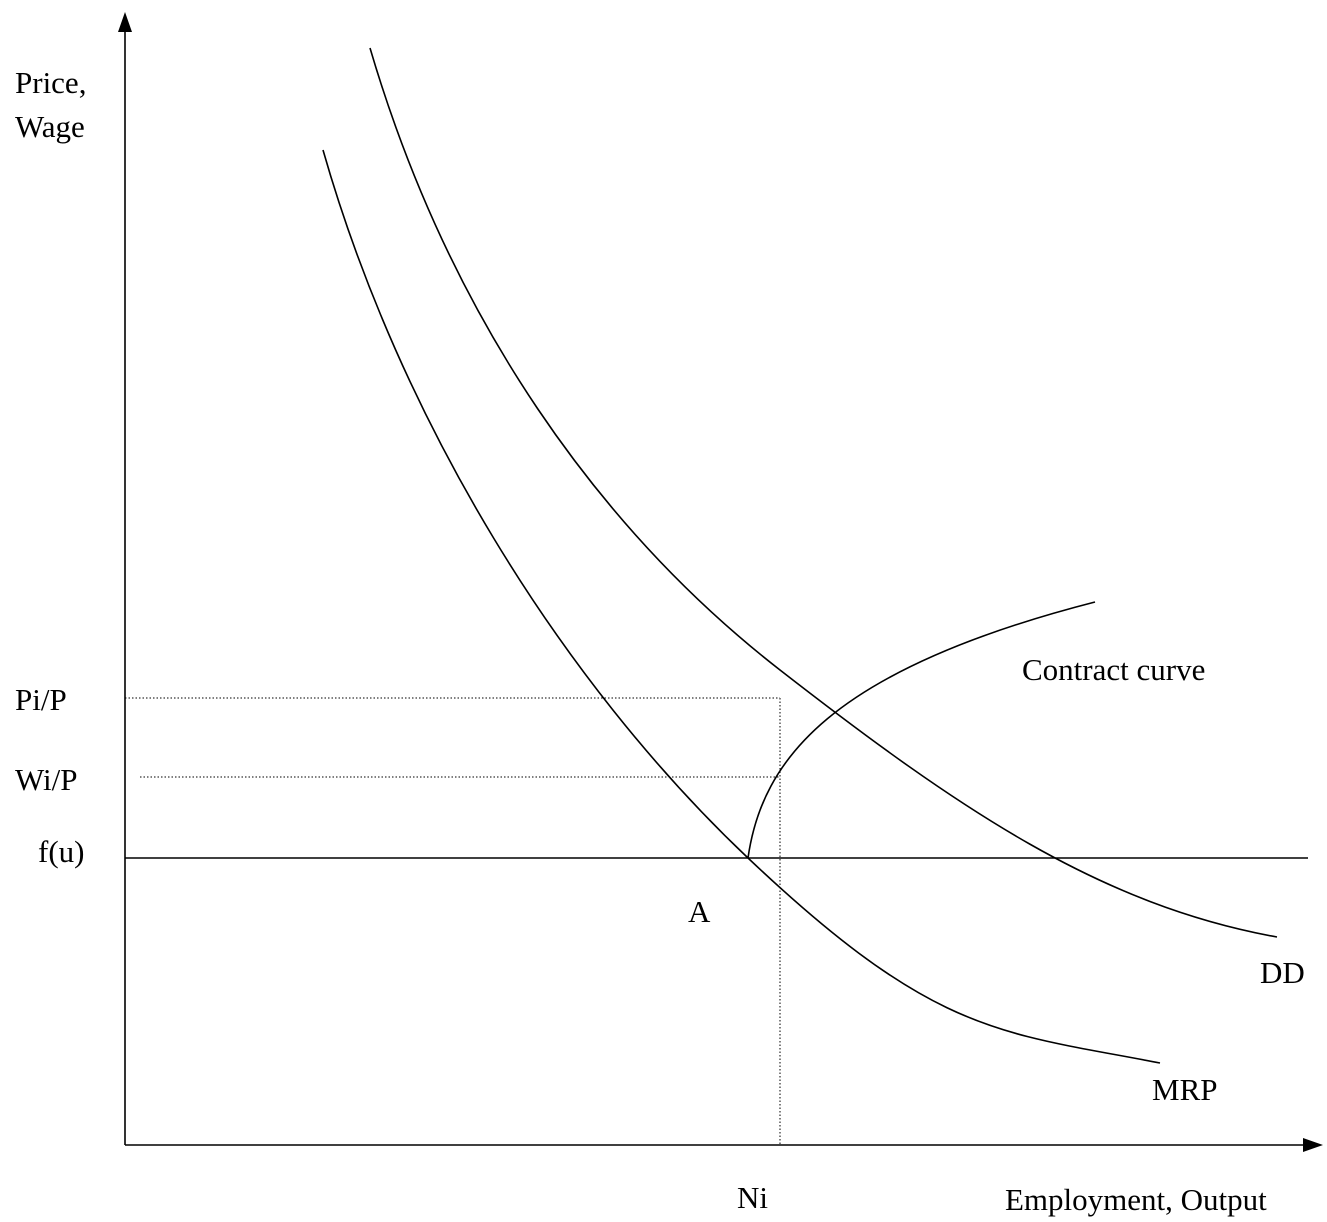  Describe the element at coordinates (752, 1197) in the screenshot. I see `level-label: Ni` at that location.